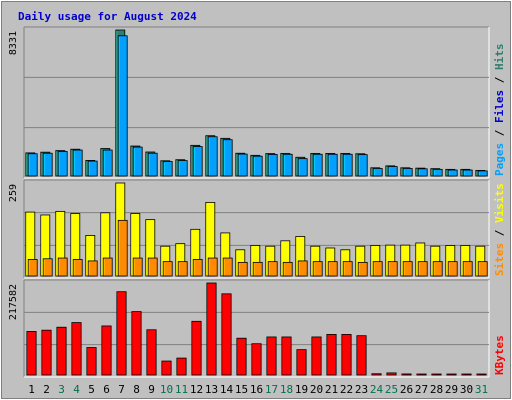 This screenshot has width=512, height=400. I want to click on day-label-7: 7, so click(121, 389).